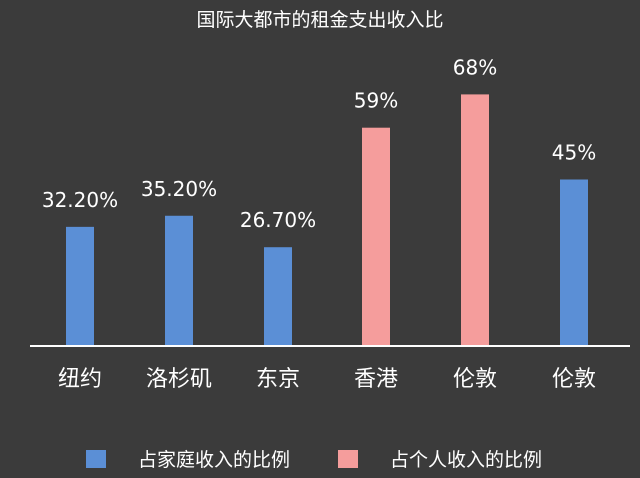 The image size is (640, 478). What do you see at coordinates (80, 379) in the screenshot?
I see `category-label-0: 纽约` at bounding box center [80, 379].